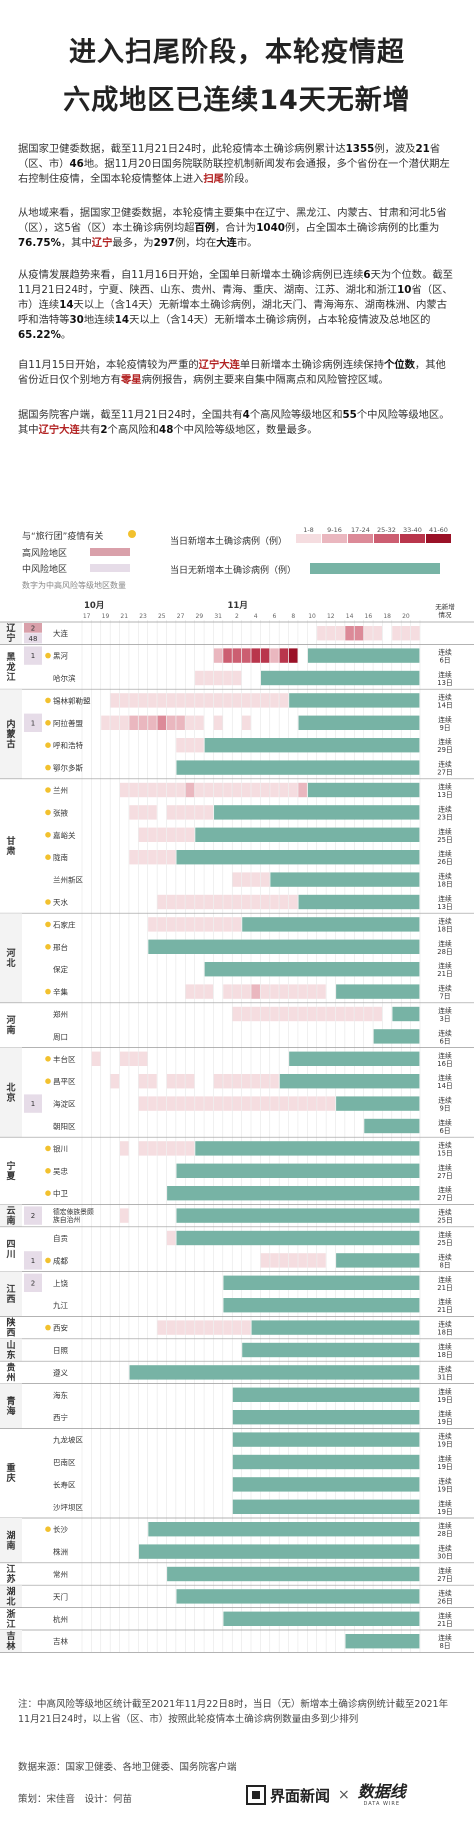 The height and width of the screenshot is (1839, 474). I want to click on paragraph-text: 据国家卫健委数据，截至11月21日24时，此轮疫情本土确诊病例累计达, so click(182, 149).